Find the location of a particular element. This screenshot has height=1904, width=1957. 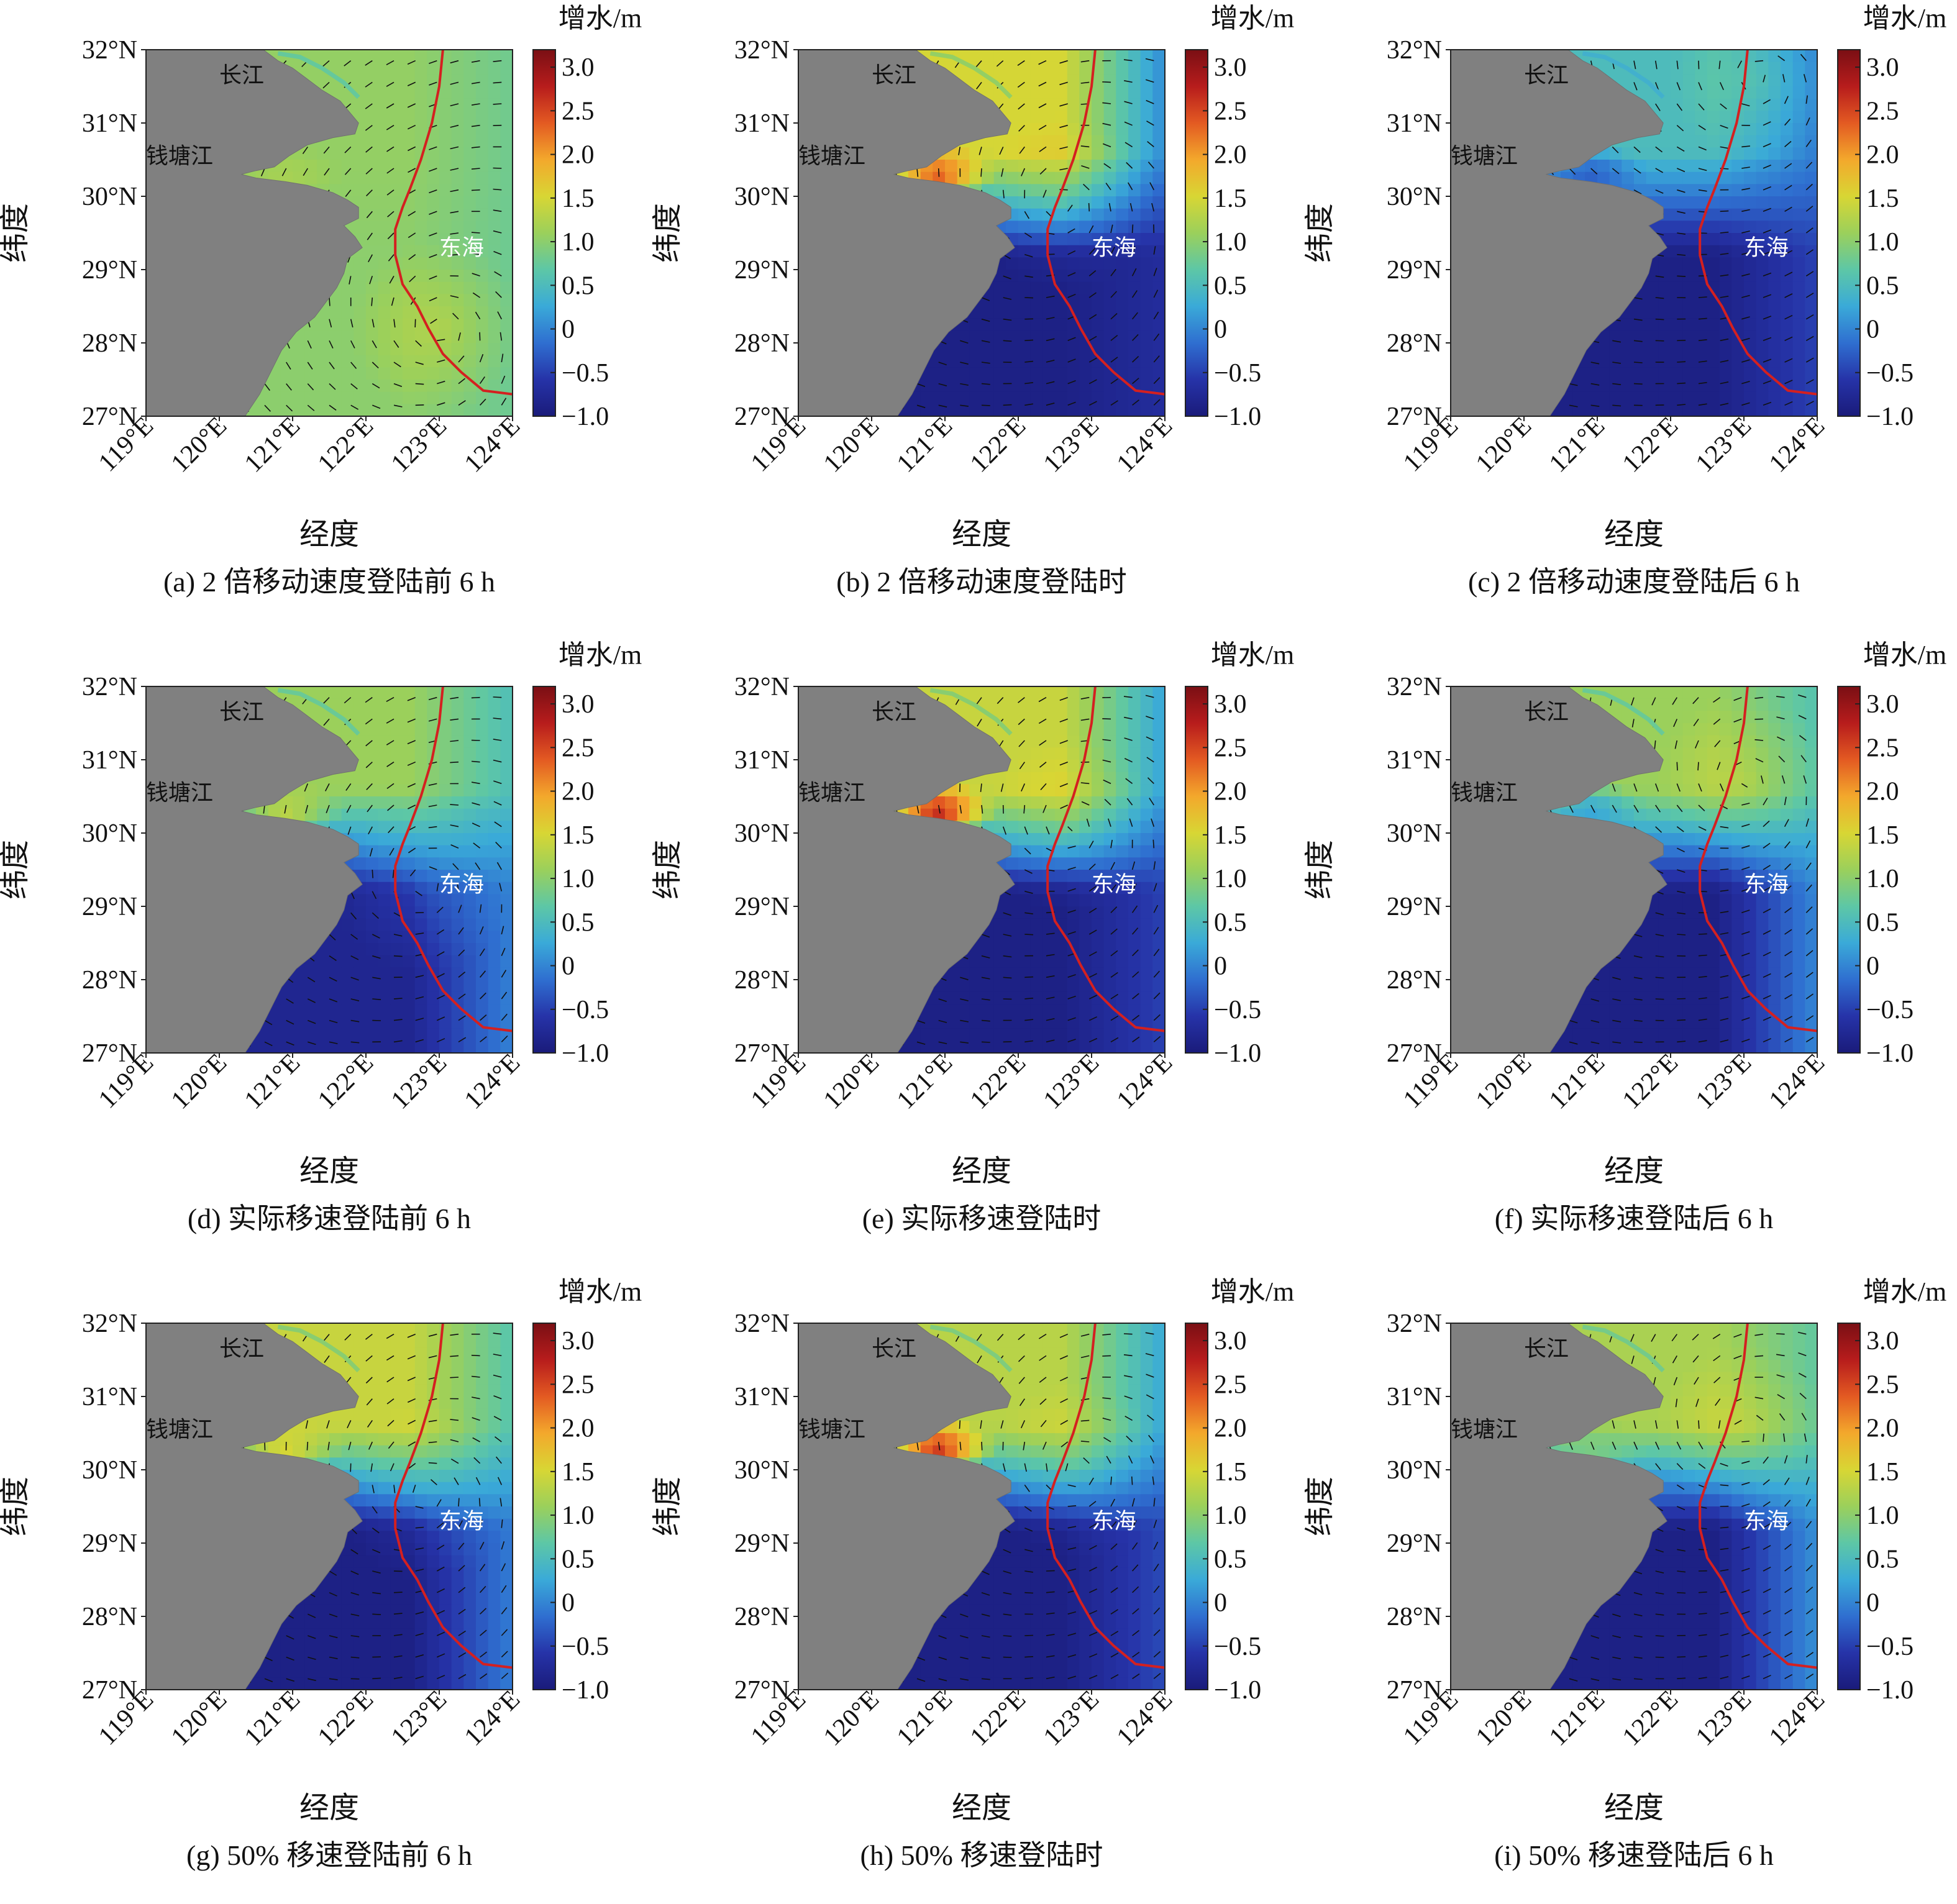

x-tick-label: 120°E is located at coordinates (199, 1082).